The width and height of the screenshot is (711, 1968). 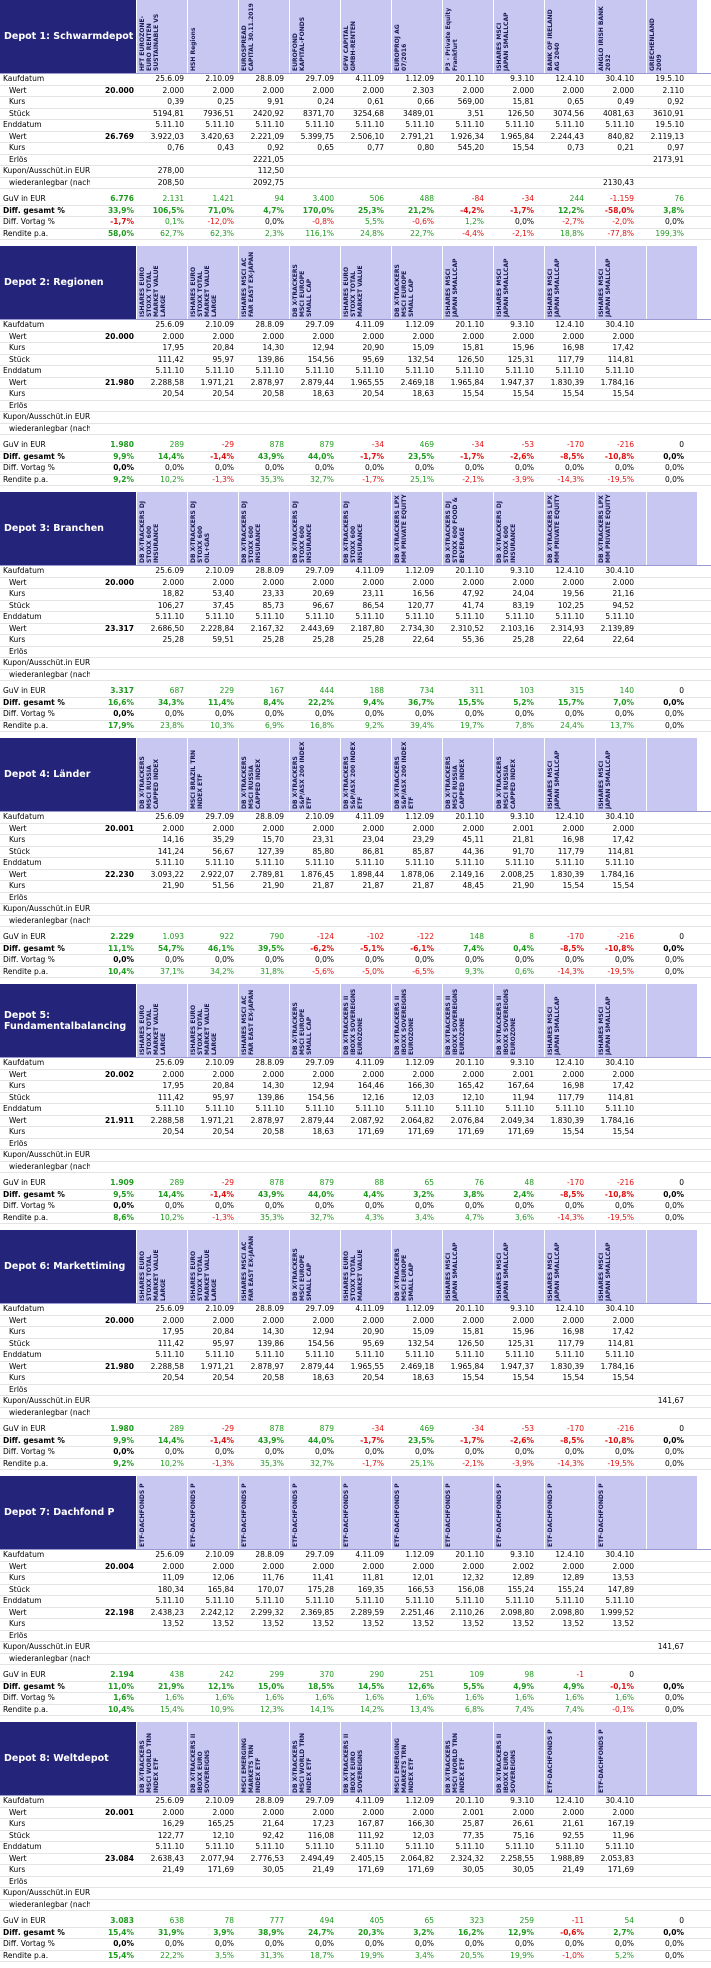 What do you see at coordinates (366, 36) in the screenshot?
I see `fund-header-cell: GFW CAPITAL GMBH-RENTEN` at bounding box center [366, 36].